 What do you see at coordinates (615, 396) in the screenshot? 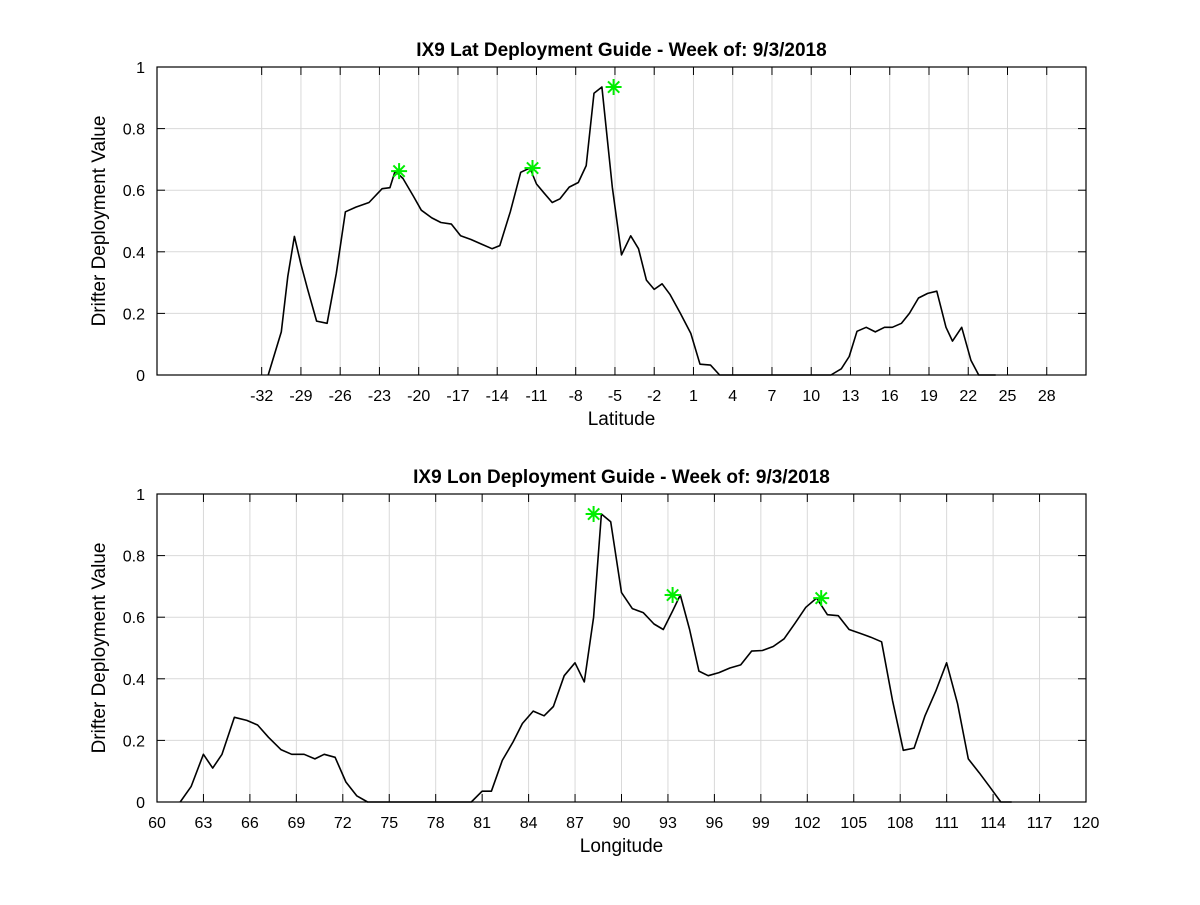
I see `x-tick-label: -5` at bounding box center [615, 396].